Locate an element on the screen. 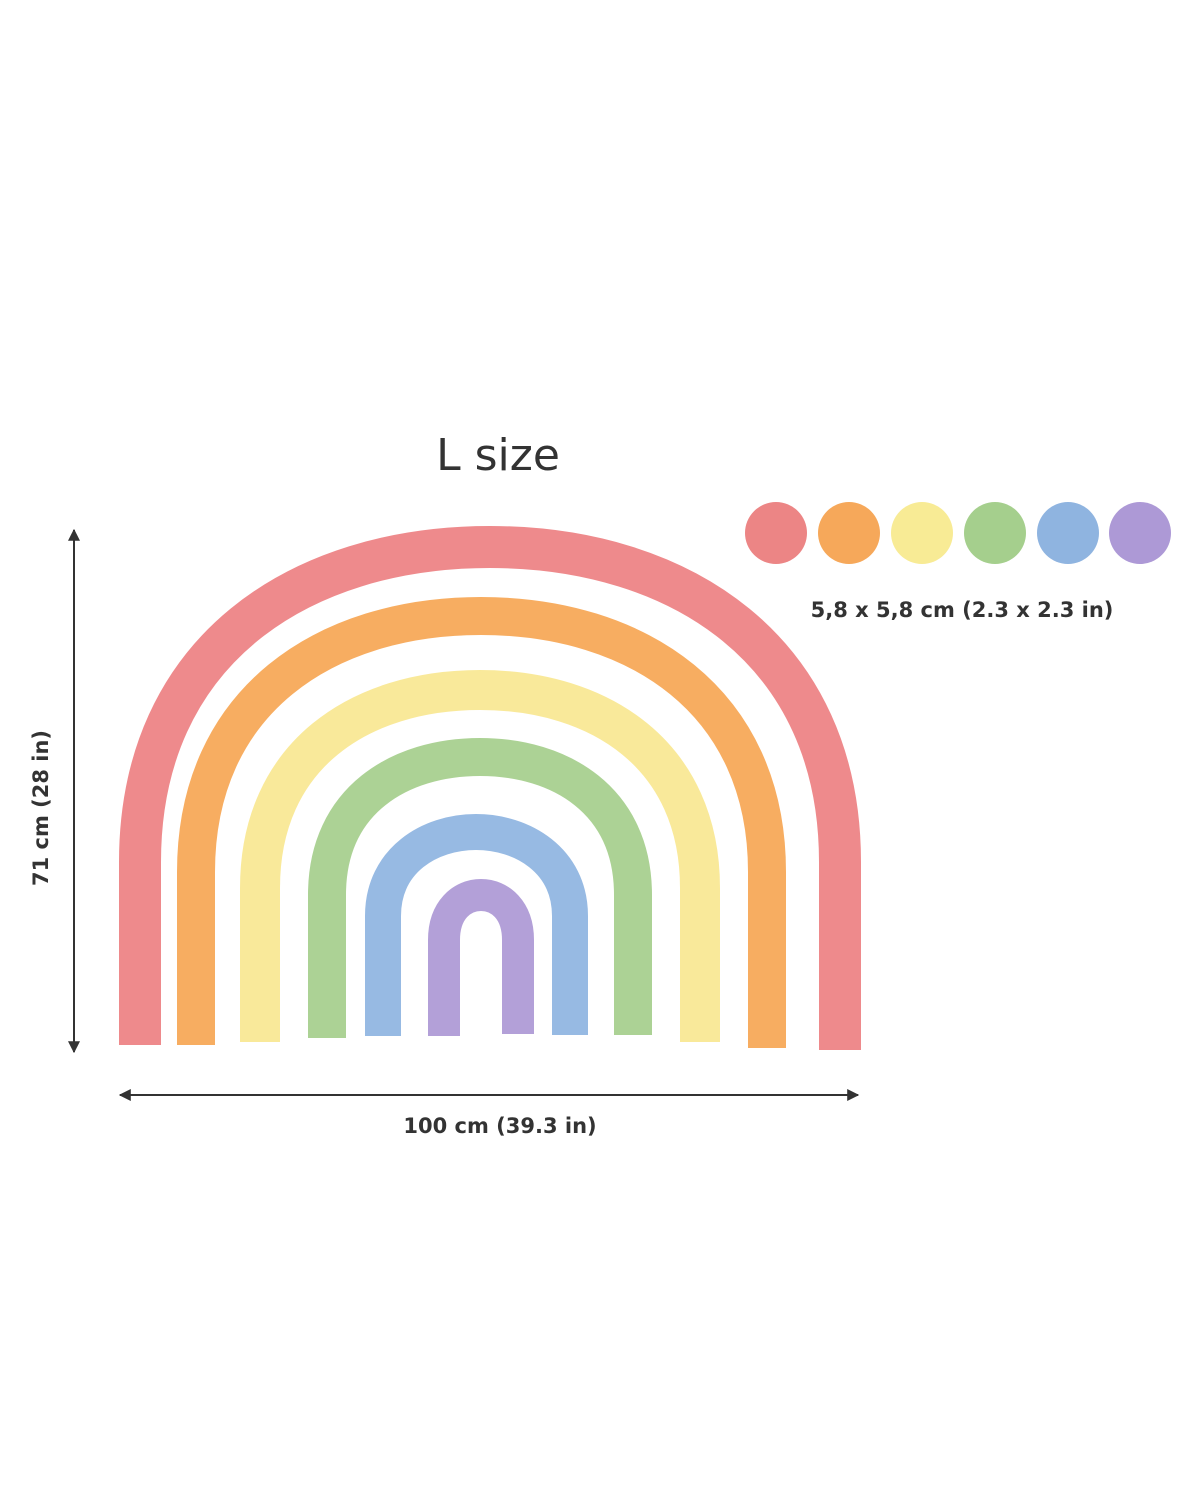  arc-blue is located at coordinates (476, 925).